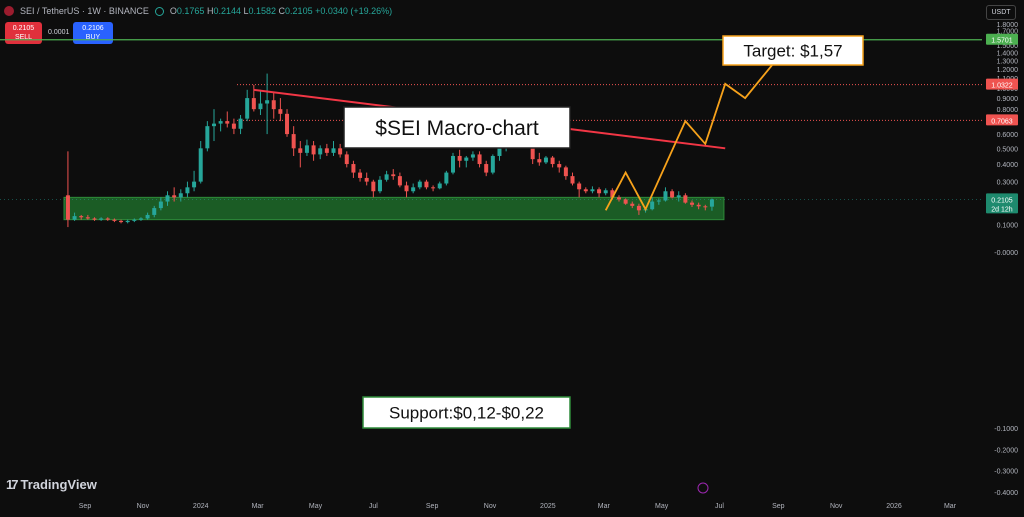 Image resolution: width=1024 pixels, height=517 pixels. I want to click on x-tick-label: 2026, so click(894, 506).